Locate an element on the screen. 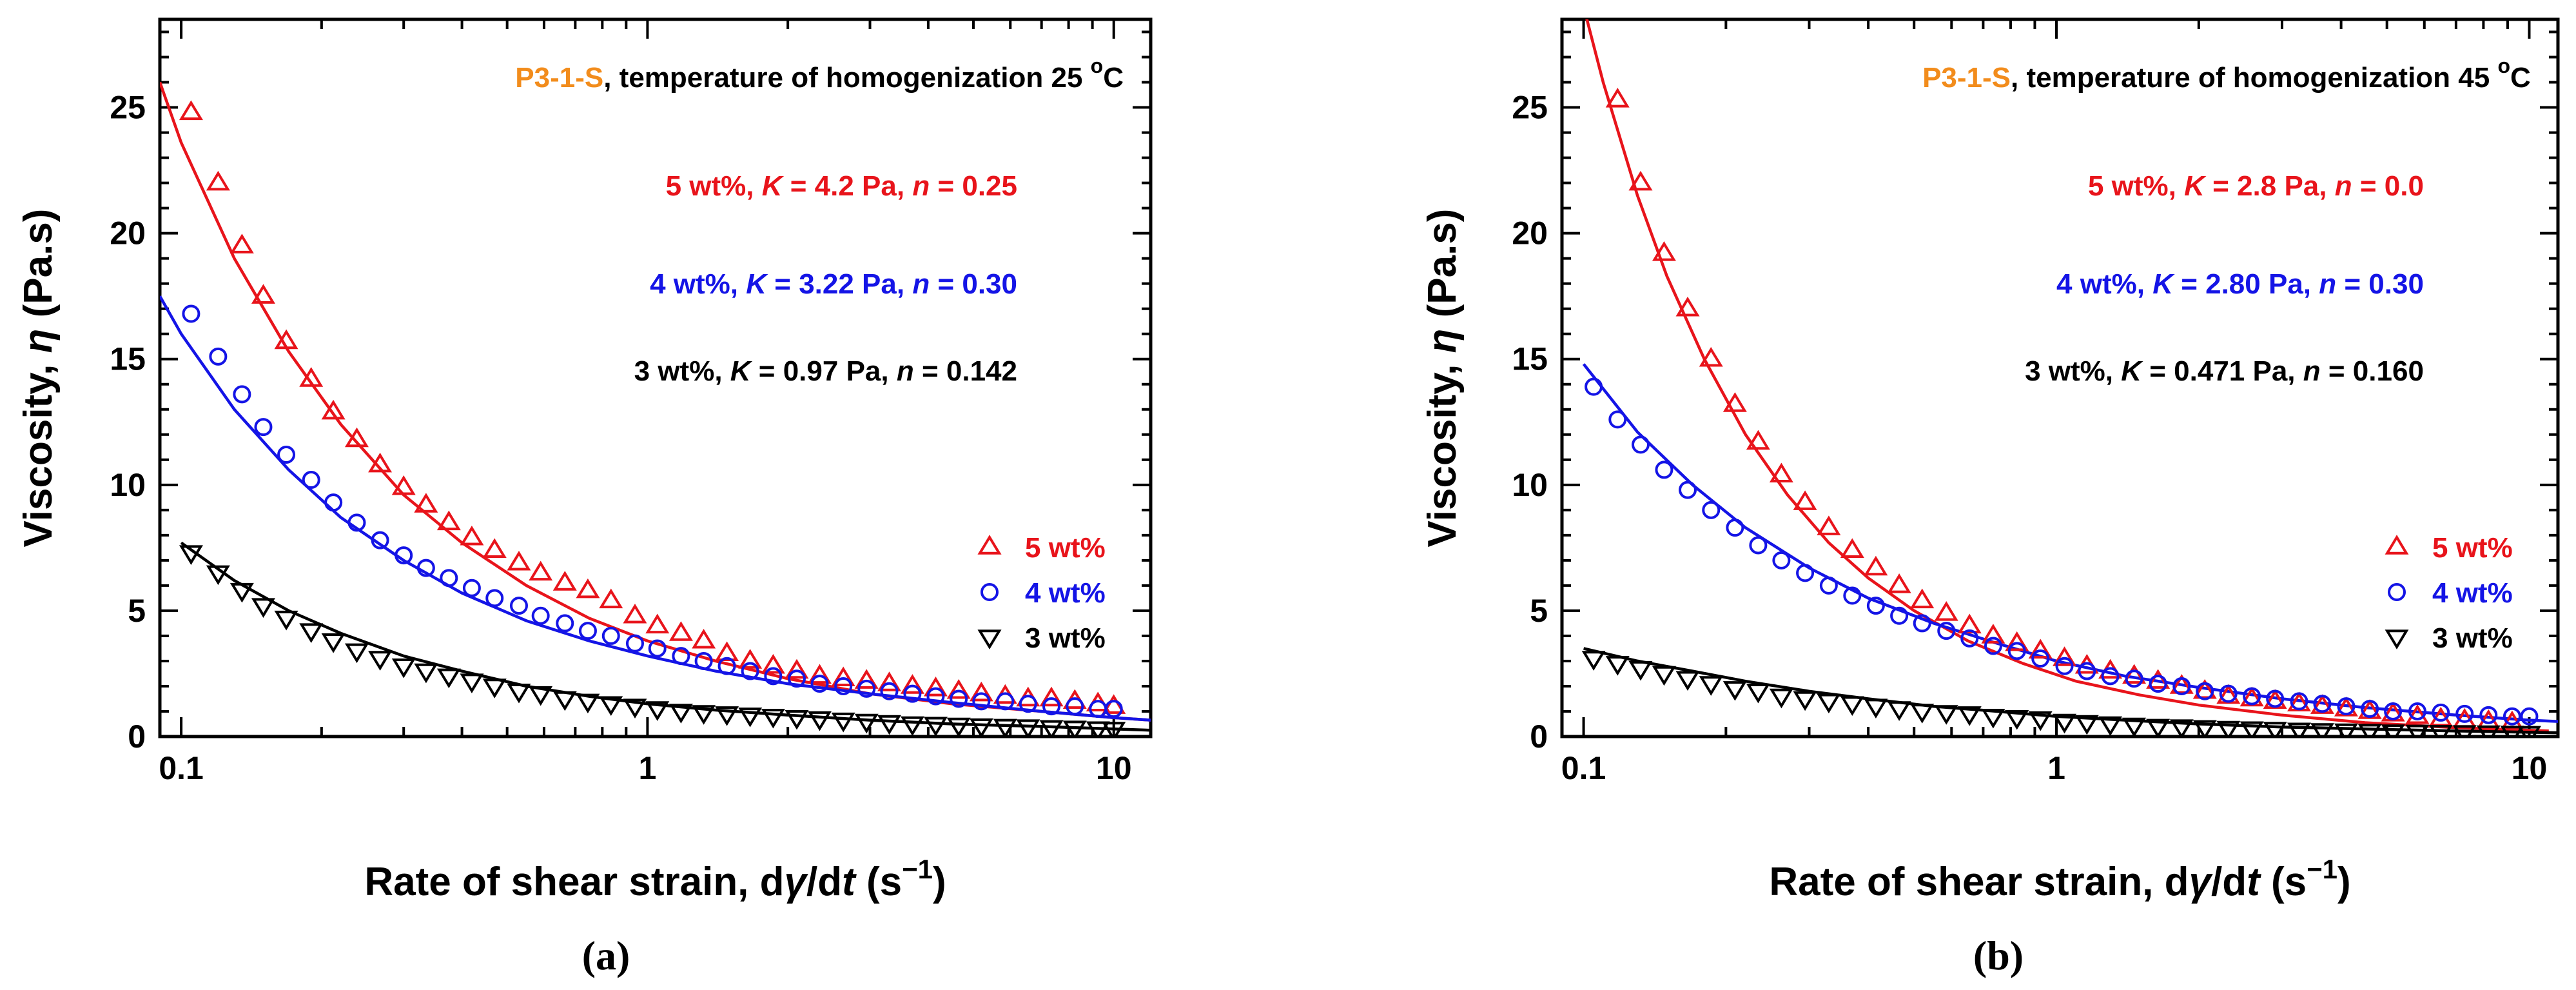 The height and width of the screenshot is (990, 2576). panel-label: (a) is located at coordinates (606, 955).